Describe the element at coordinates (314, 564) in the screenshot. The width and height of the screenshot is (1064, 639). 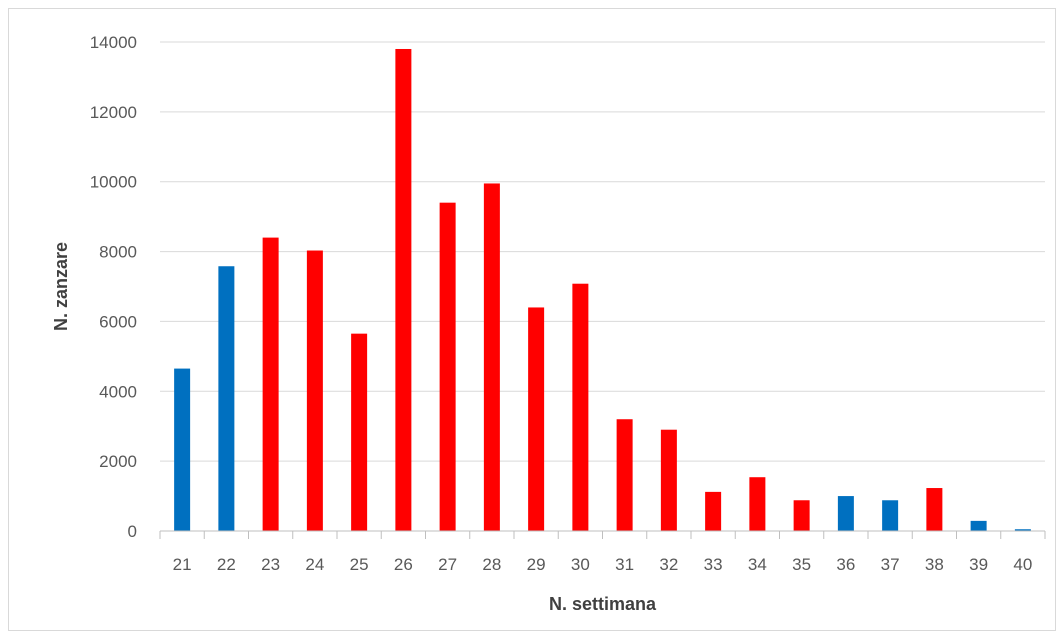
I see `x-tick-label: 24` at that location.